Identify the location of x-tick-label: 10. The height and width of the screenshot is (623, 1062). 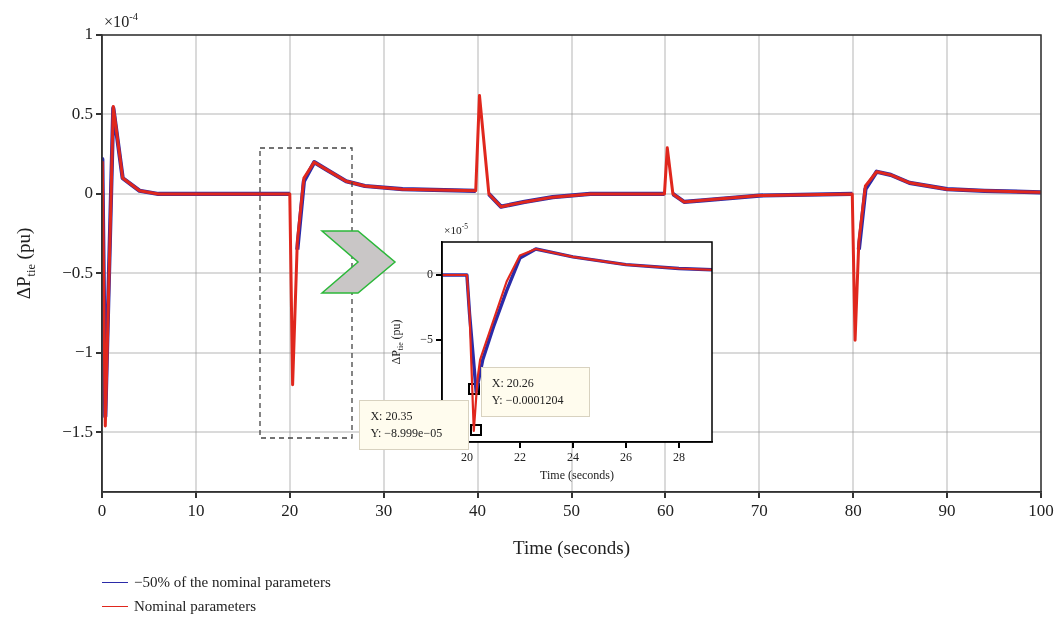
(196, 510).